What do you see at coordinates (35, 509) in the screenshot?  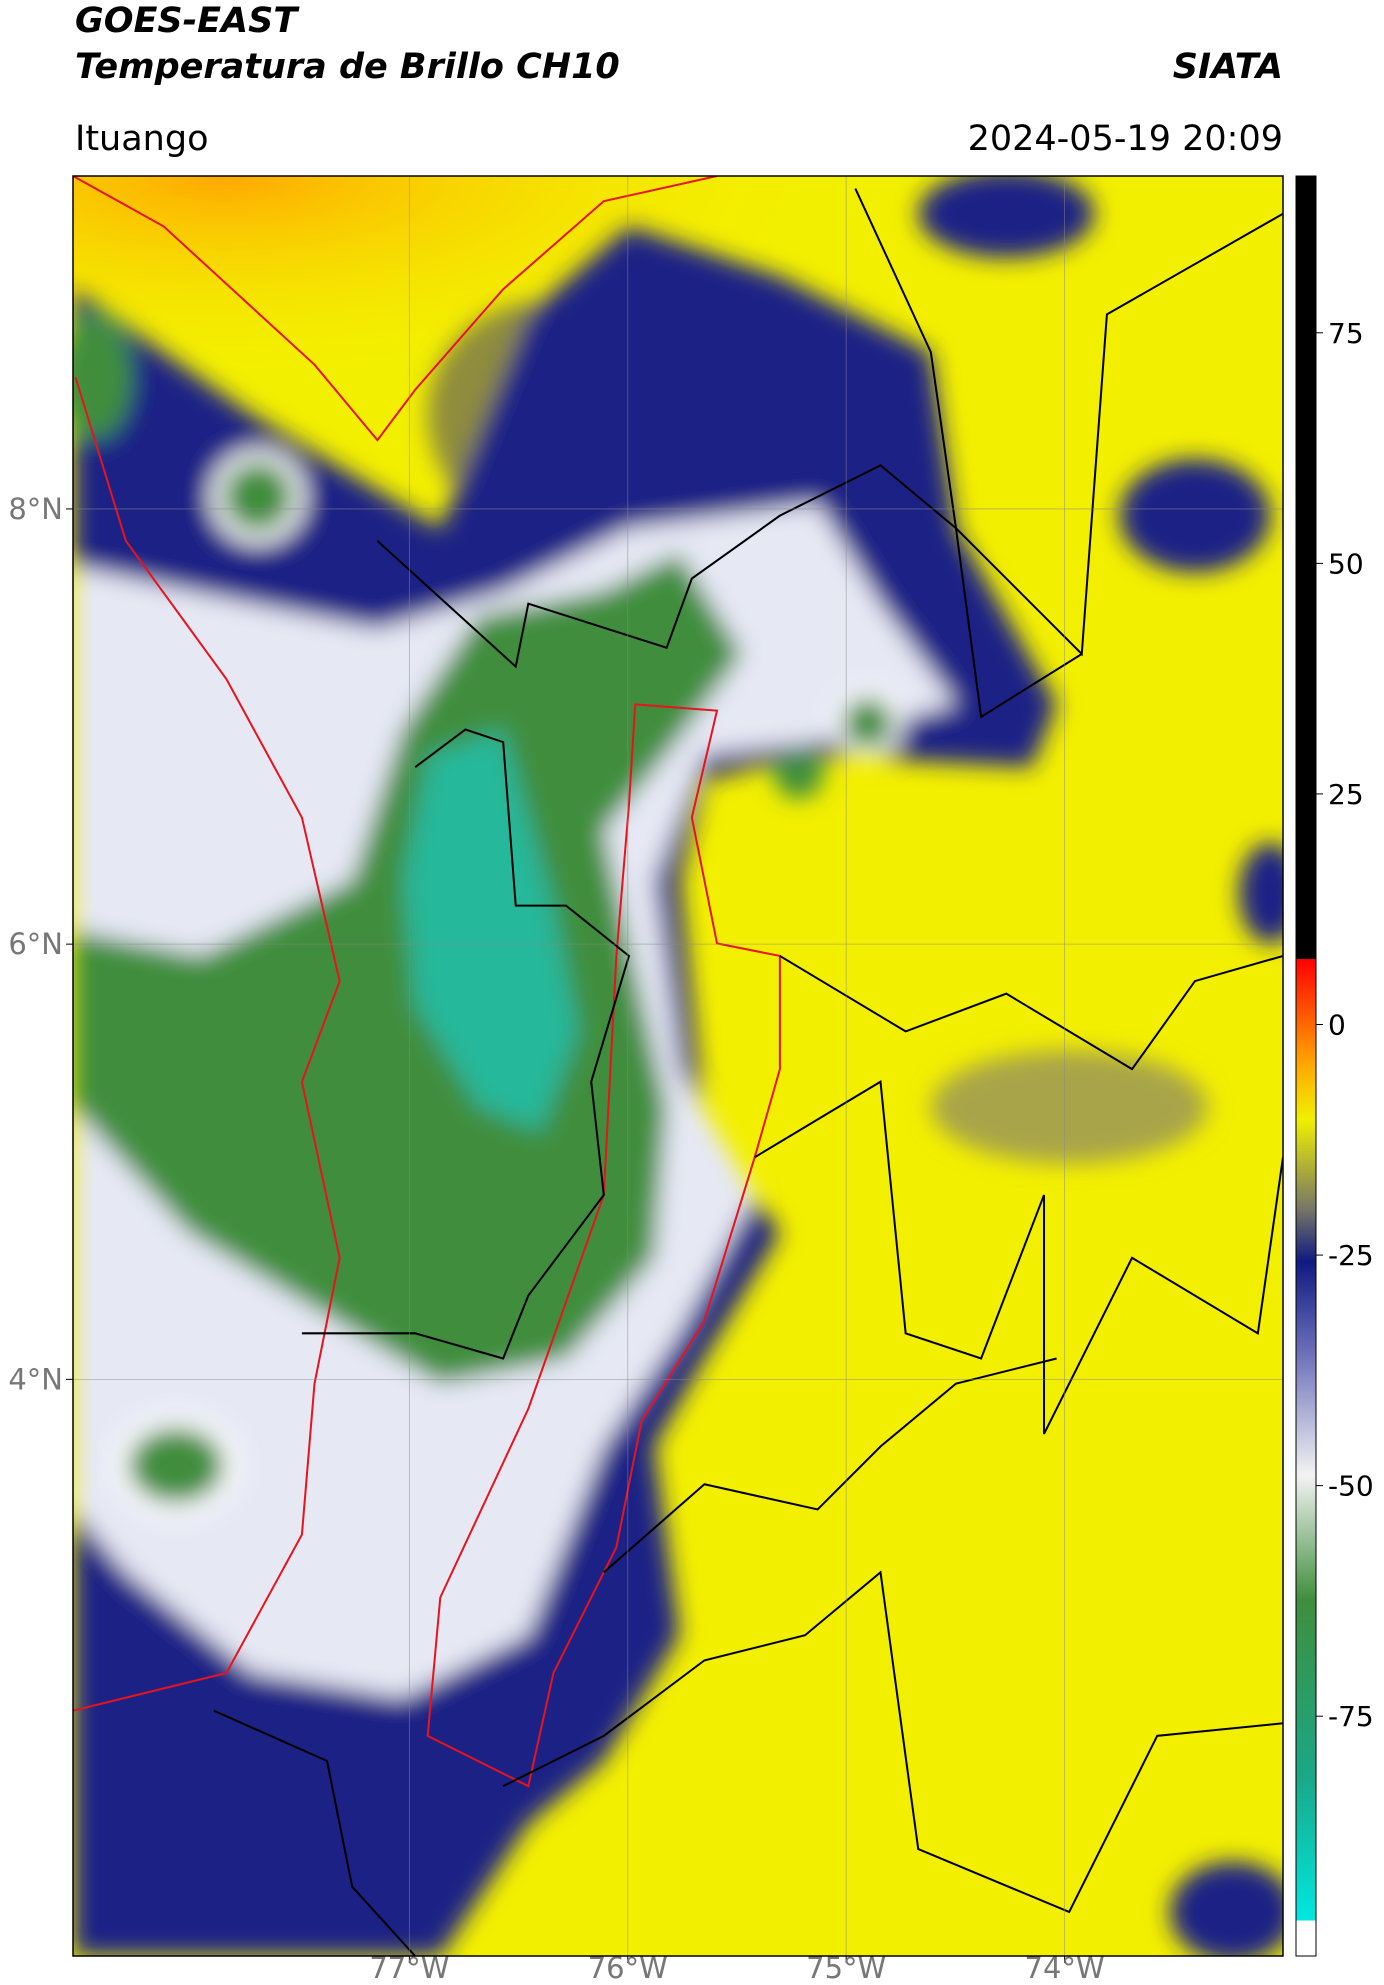 I see `lat-tick-label: 8°N` at bounding box center [35, 509].